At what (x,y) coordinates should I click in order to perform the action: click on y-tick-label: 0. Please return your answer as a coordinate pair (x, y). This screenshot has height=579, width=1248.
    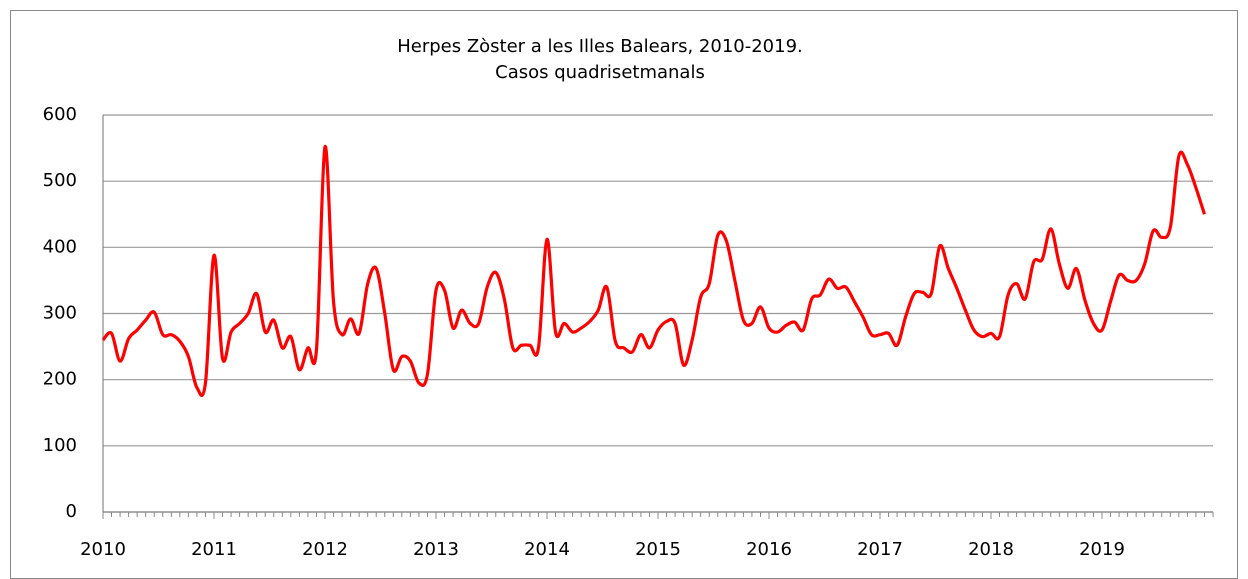
    Looking at the image, I should click on (71, 511).